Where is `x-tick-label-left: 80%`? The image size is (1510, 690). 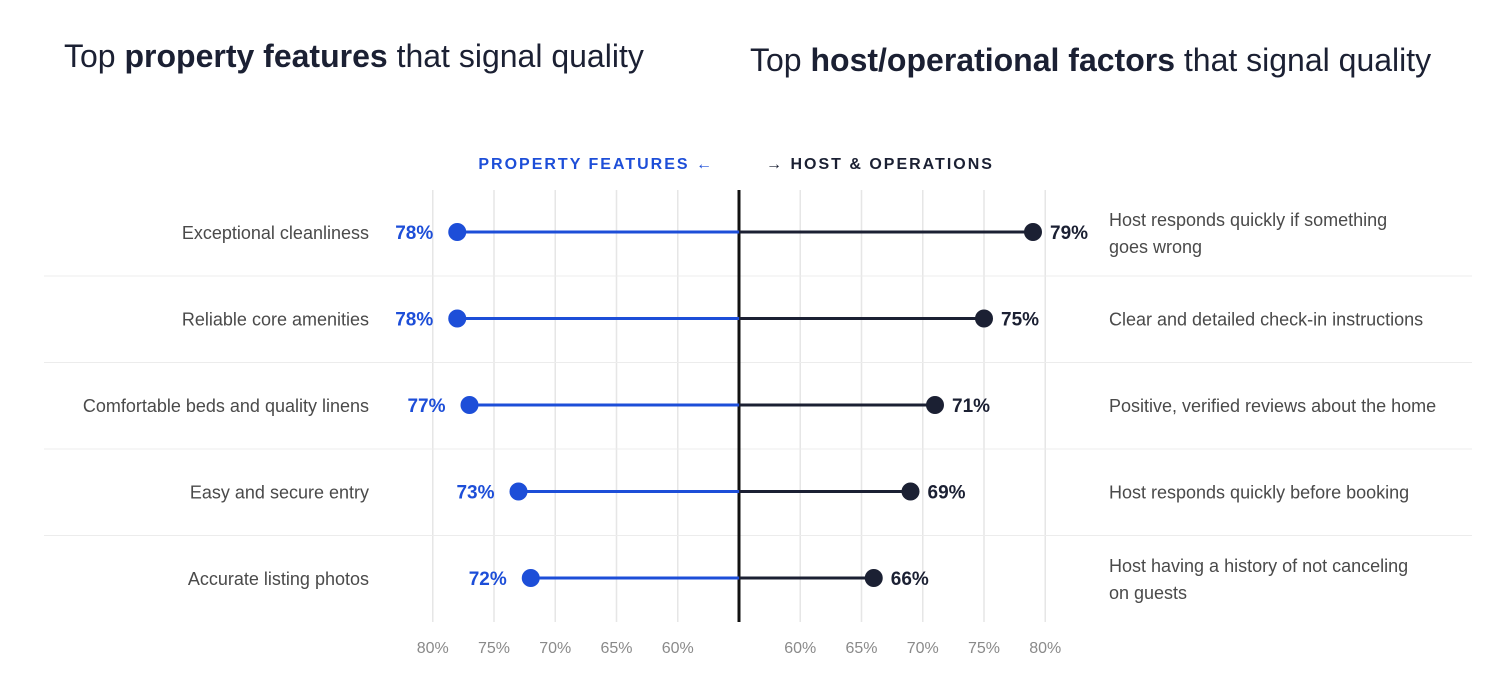
x-tick-label-left: 80% is located at coordinates (433, 648).